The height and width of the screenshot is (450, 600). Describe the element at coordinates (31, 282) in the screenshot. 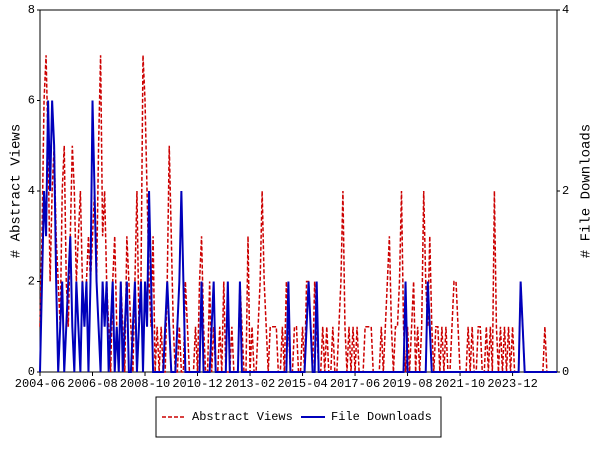

I see `y-tick-label: 2` at that location.